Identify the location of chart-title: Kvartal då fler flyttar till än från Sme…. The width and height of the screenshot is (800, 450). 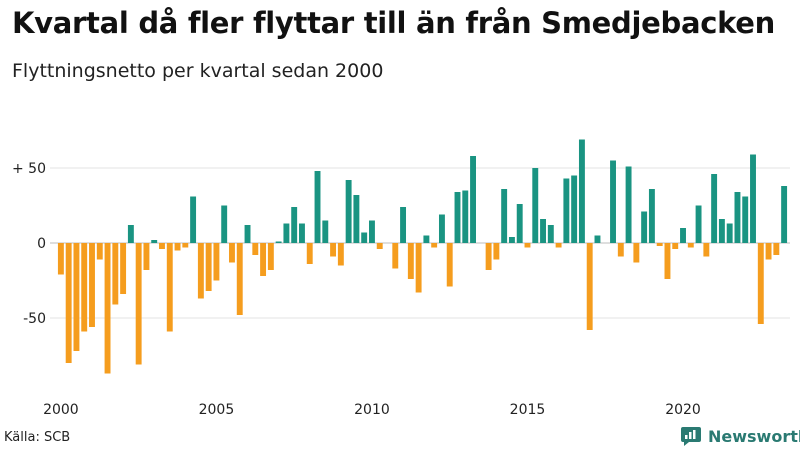
(394, 23).